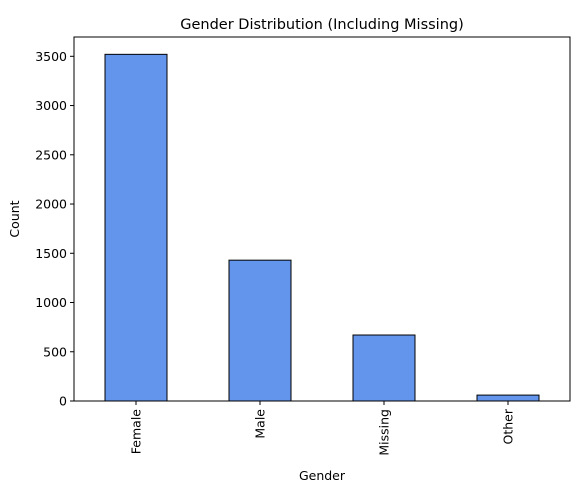  Describe the element at coordinates (322, 428) in the screenshot. I see `x-axis: Female Male Missing Other` at that location.